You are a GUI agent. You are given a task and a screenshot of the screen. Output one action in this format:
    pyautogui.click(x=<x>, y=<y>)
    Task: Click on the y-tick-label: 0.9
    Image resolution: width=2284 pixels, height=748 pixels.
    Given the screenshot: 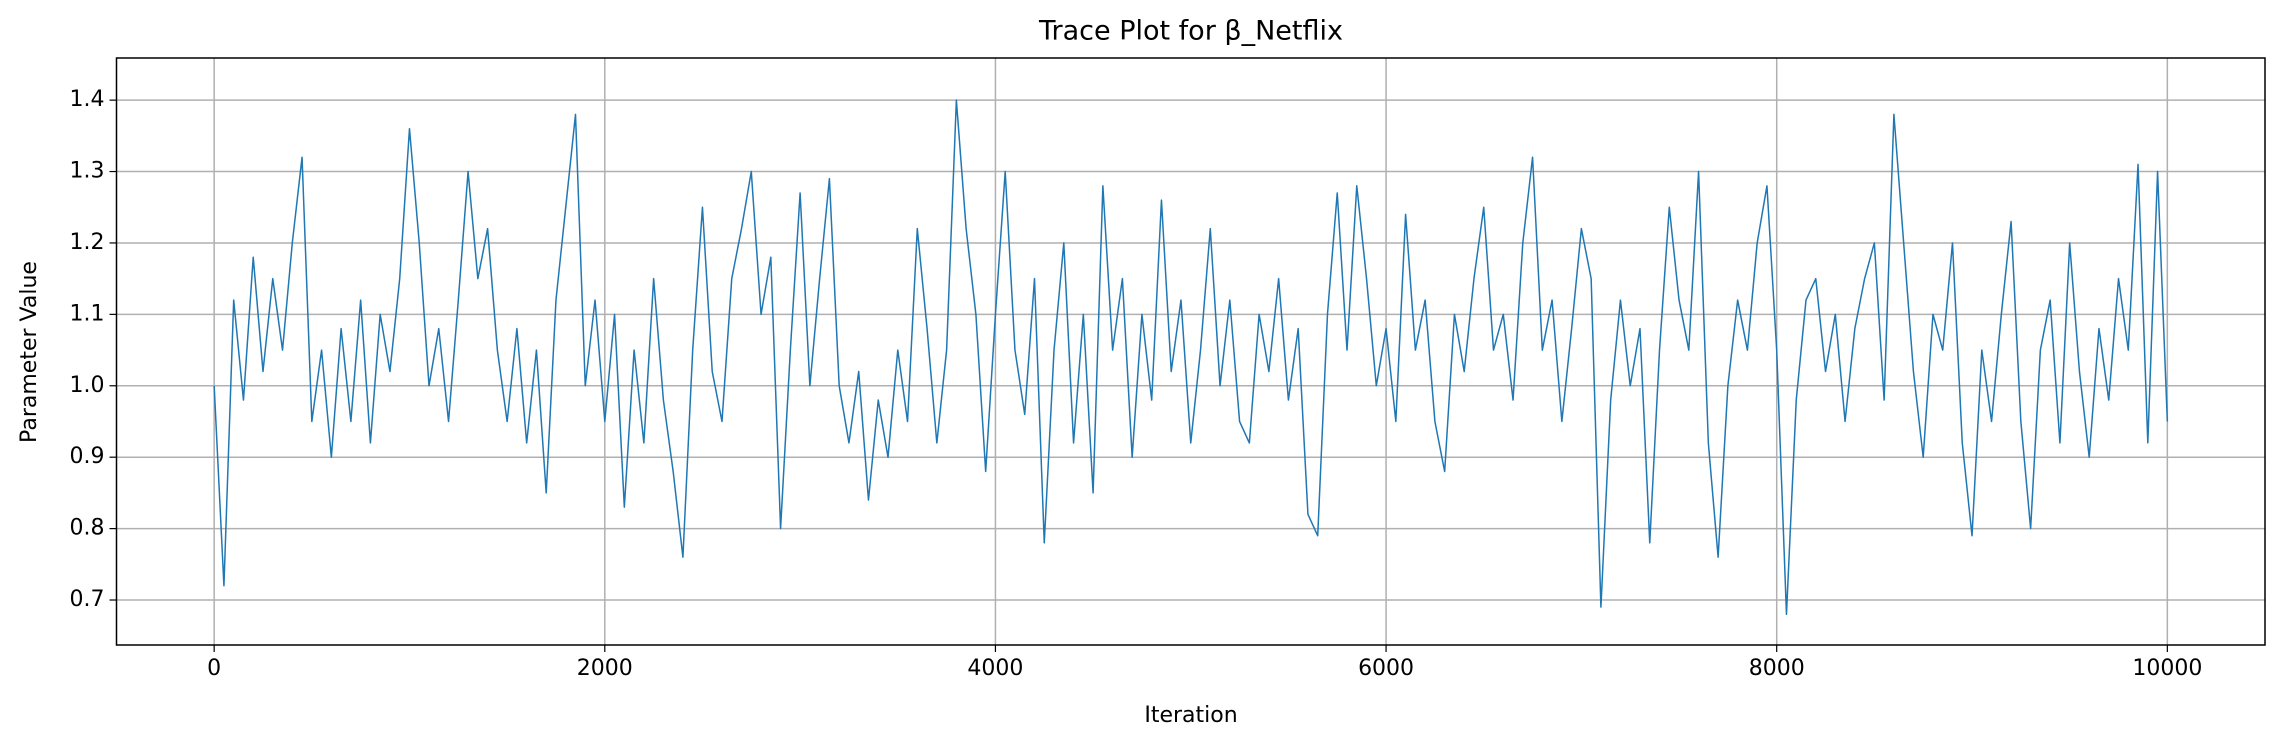 What is the action you would take?
    pyautogui.click(x=87, y=456)
    